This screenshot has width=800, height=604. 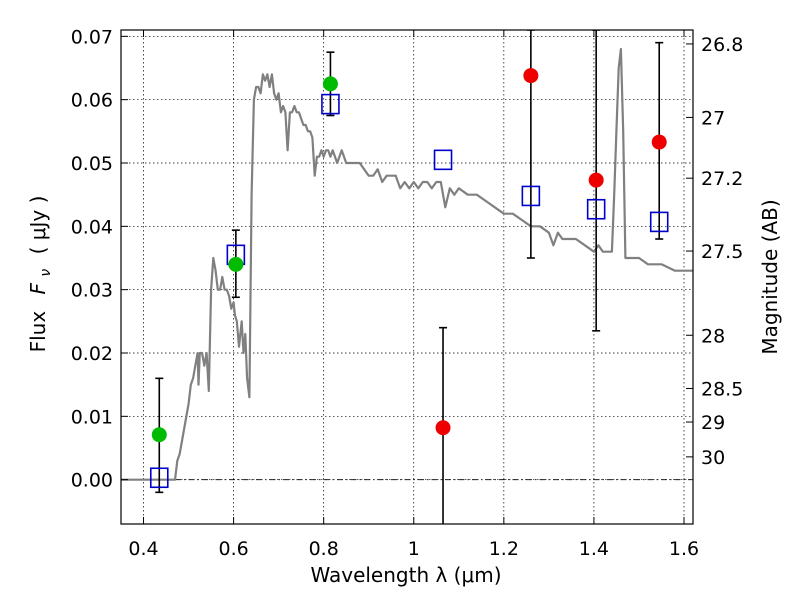 What do you see at coordinates (713, 458) in the screenshot?
I see `right-axis-tick-label: 30` at bounding box center [713, 458].